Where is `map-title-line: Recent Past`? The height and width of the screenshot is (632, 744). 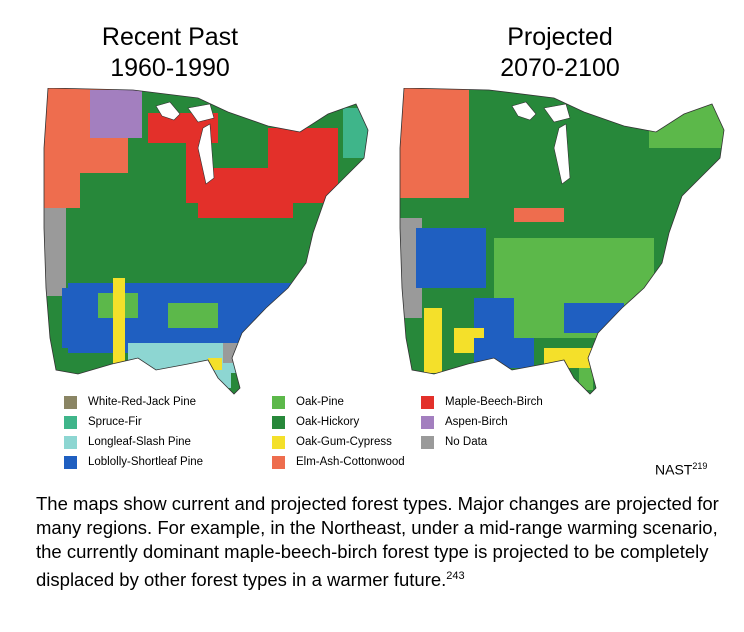
map-title-line: Recent Past is located at coordinates (170, 37).